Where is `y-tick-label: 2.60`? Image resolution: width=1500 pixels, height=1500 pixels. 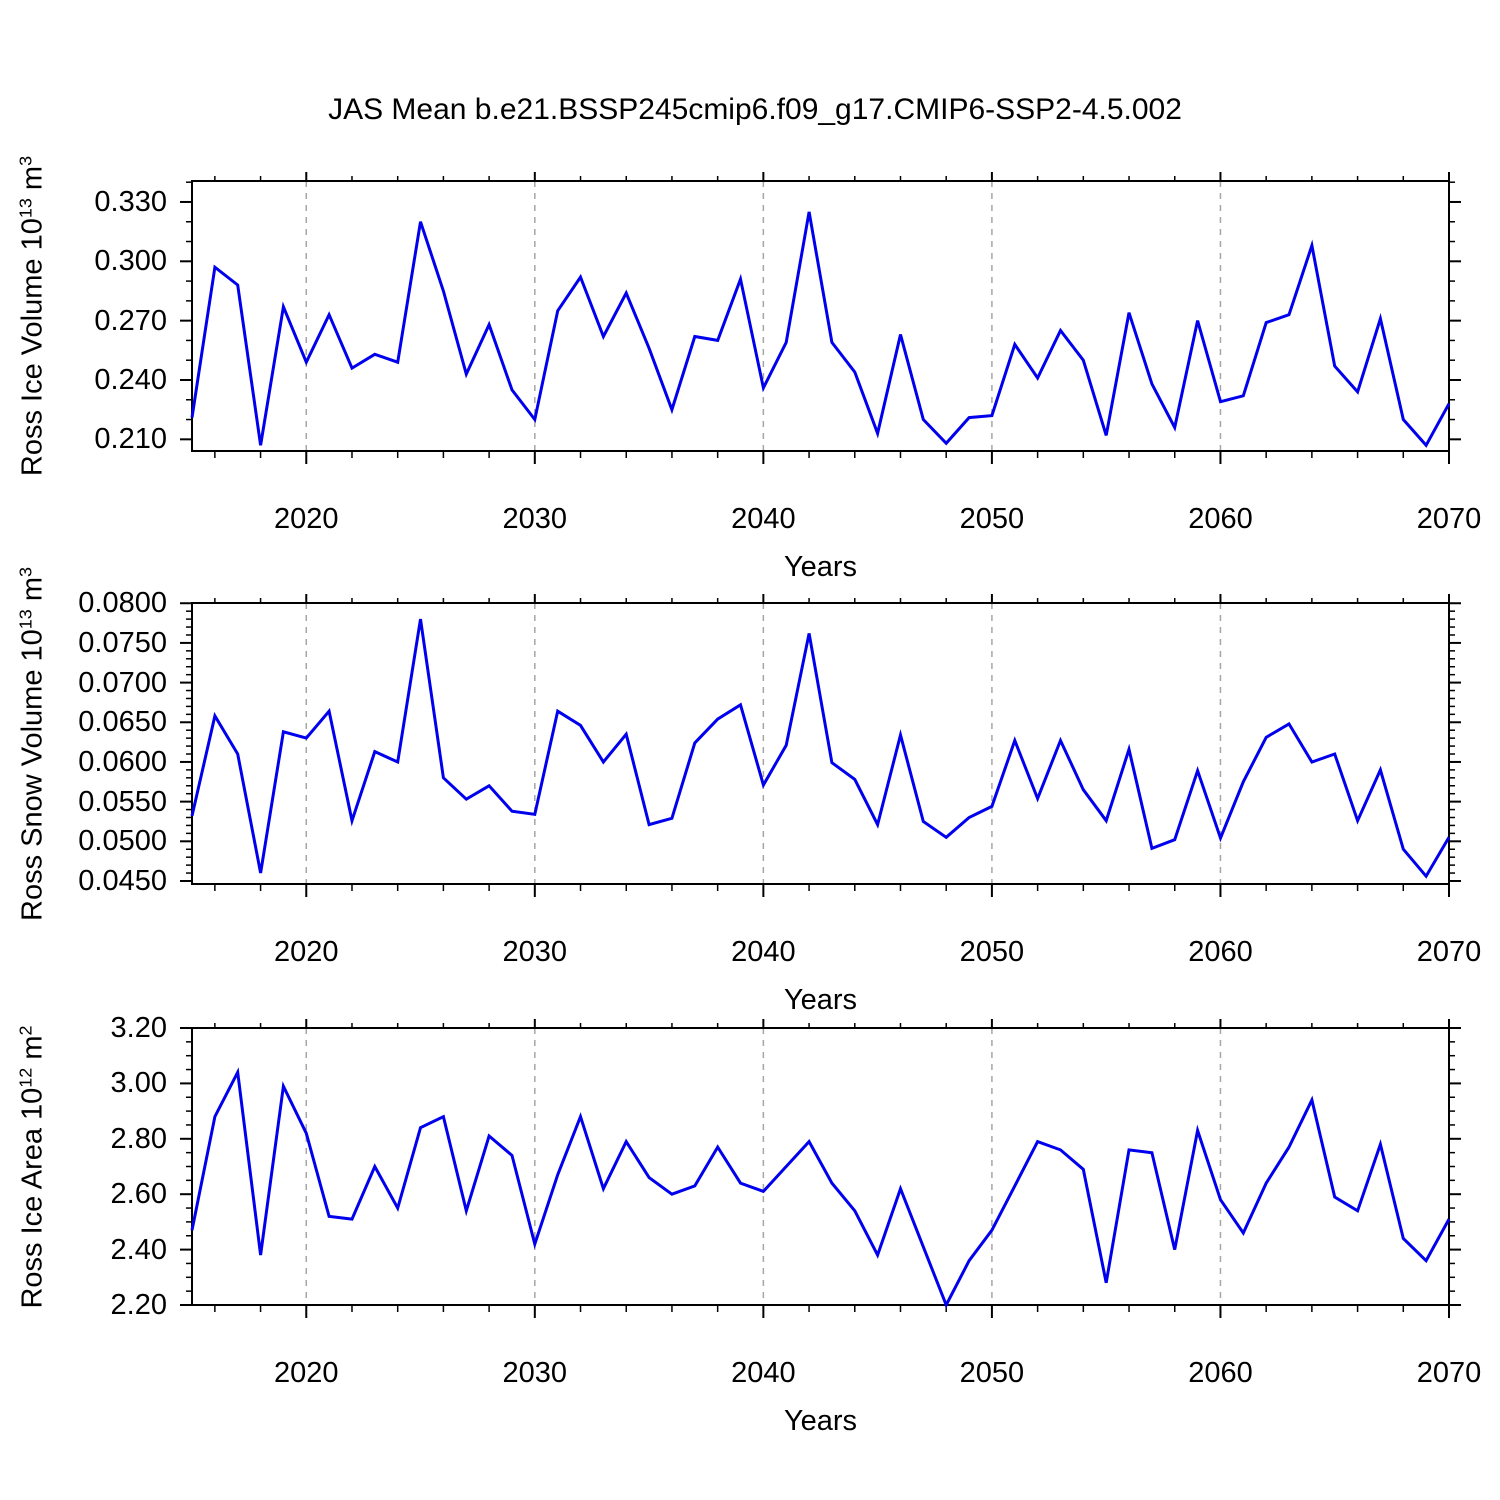 y-tick-label: 2.60 is located at coordinates (138, 1194).